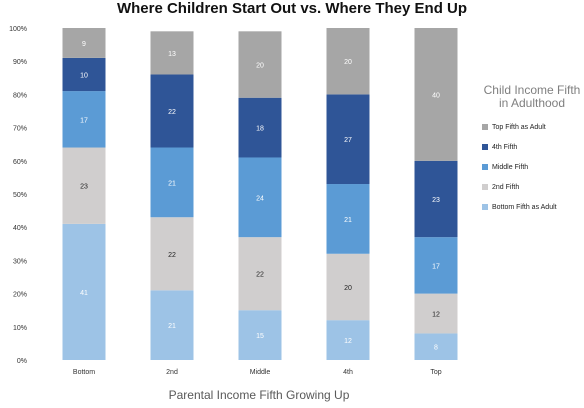 The image size is (584, 408). I want to click on legend-item: Top Fifth as Adult, so click(532, 127).